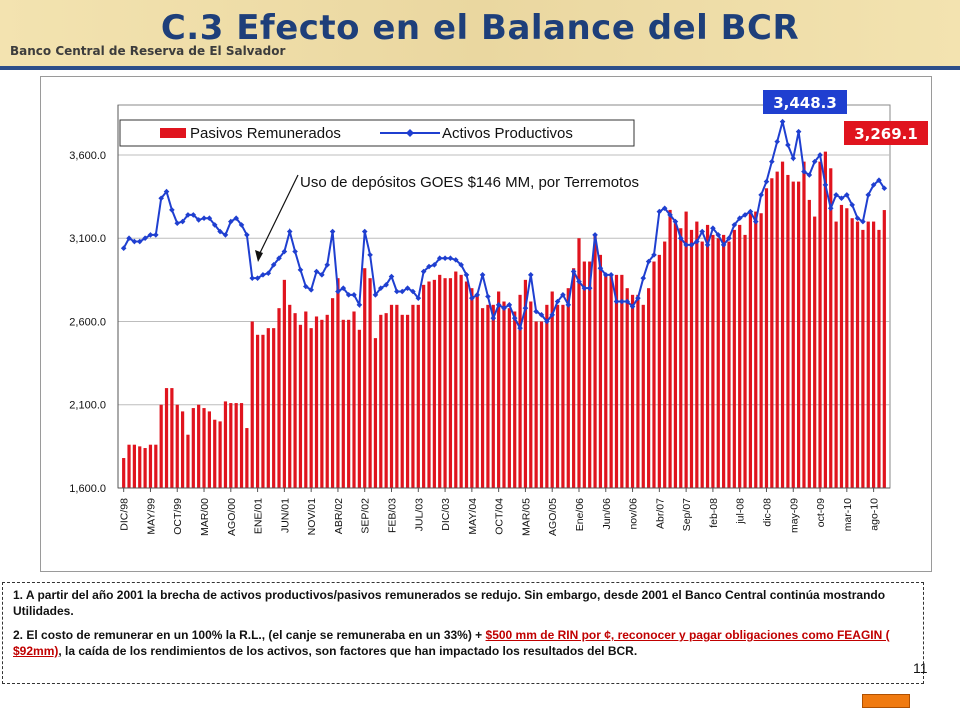 This screenshot has width=960, height=720. Describe the element at coordinates (173, 133) in the screenshot. I see `legend-swatch-pasivos` at that location.